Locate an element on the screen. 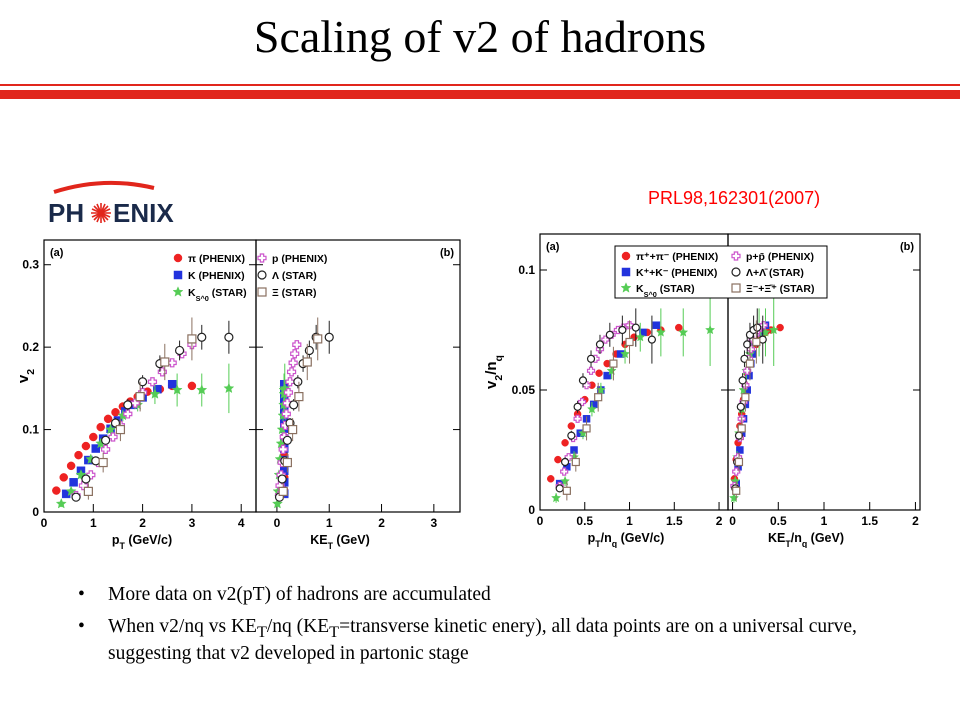 The width and height of the screenshot is (960, 720). panel-label: (a) is located at coordinates (553, 247).